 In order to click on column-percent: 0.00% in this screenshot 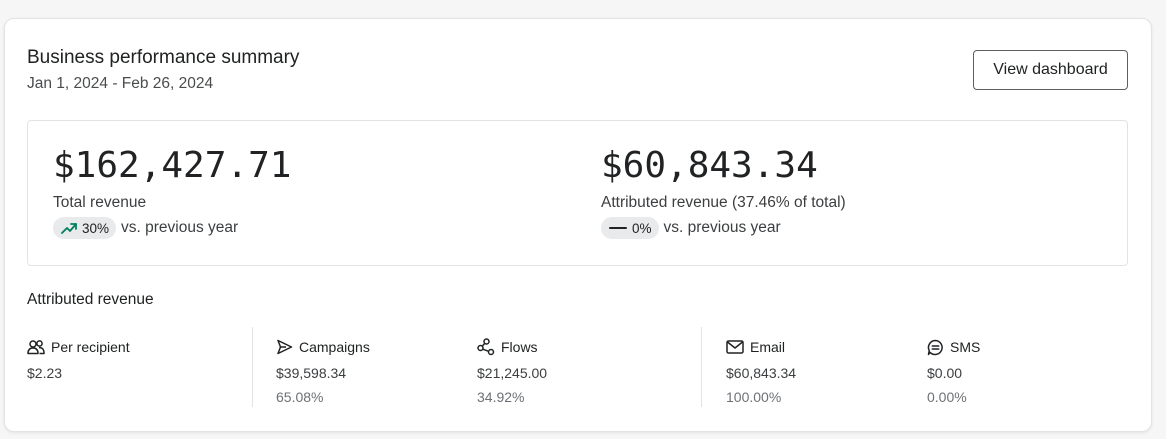, I will do `click(947, 397)`.